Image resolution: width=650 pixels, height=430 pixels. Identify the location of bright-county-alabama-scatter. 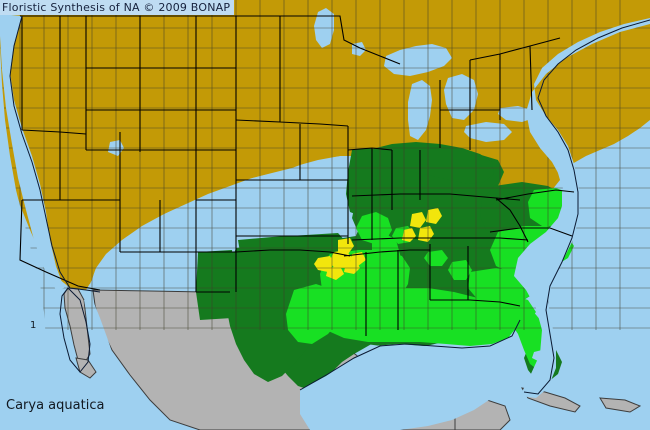
(460, 270).